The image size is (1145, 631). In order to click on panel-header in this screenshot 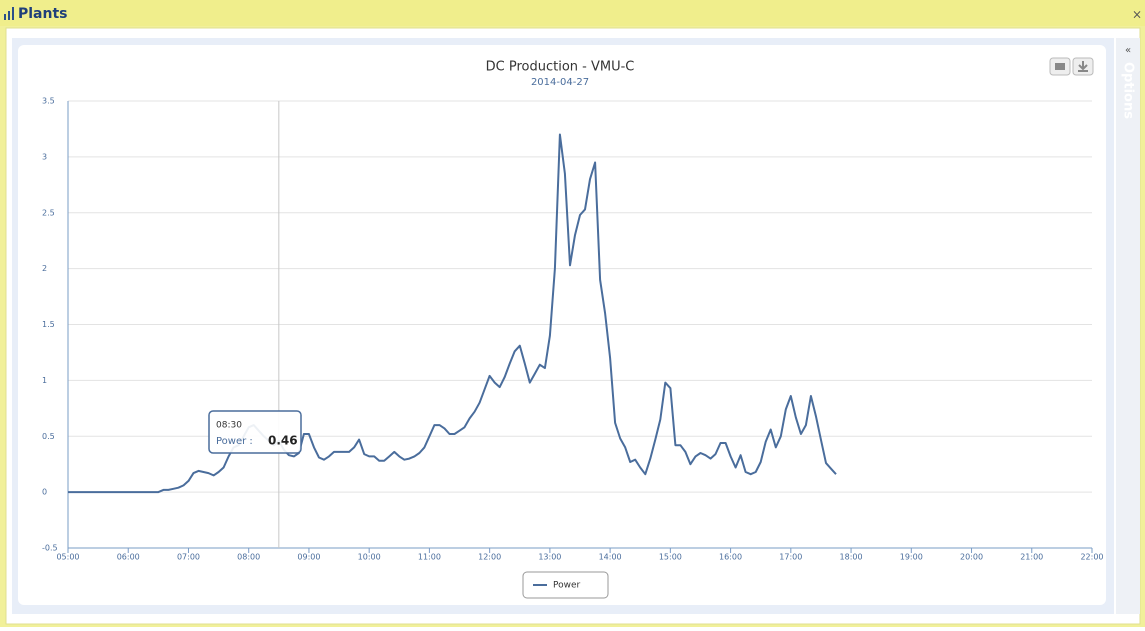, I will do `click(572, 13)`.